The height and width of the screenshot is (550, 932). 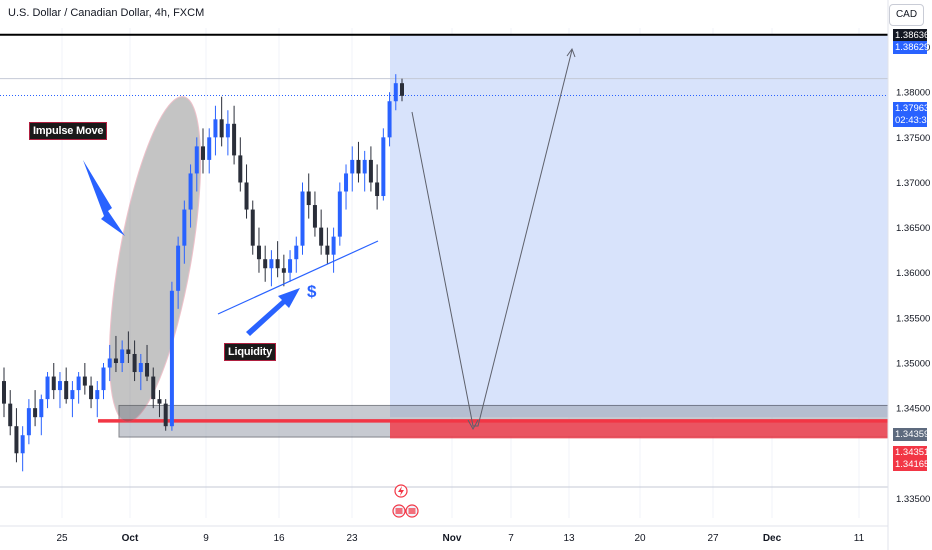 What do you see at coordinates (312, 291) in the screenshot?
I see `dollar-sign-label: $` at bounding box center [312, 291].